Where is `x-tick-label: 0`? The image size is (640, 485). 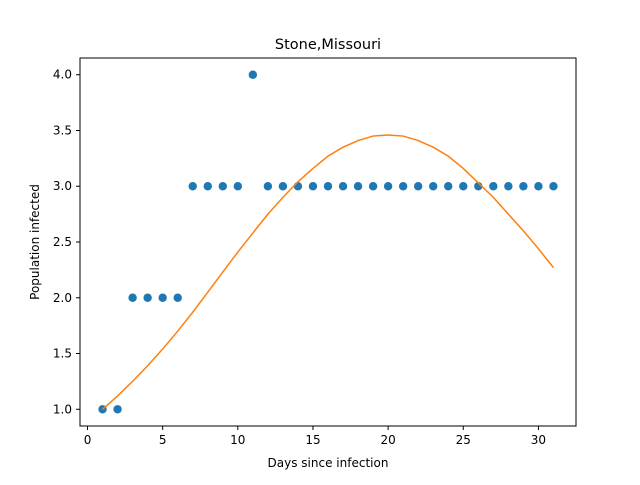 x-tick-label: 0 is located at coordinates (88, 440).